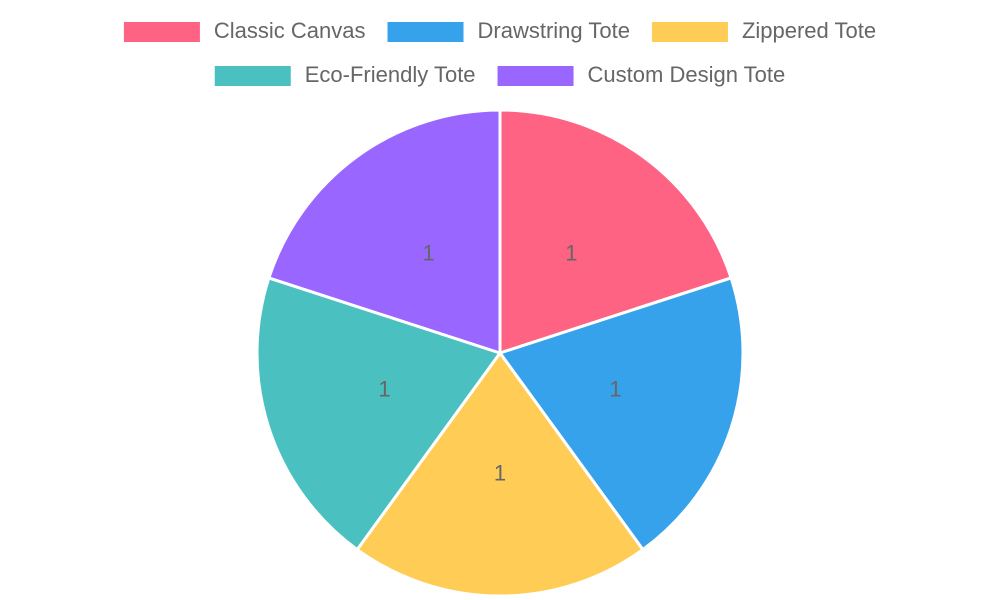  I want to click on legend-item: Custom Design Tote, so click(641, 74).